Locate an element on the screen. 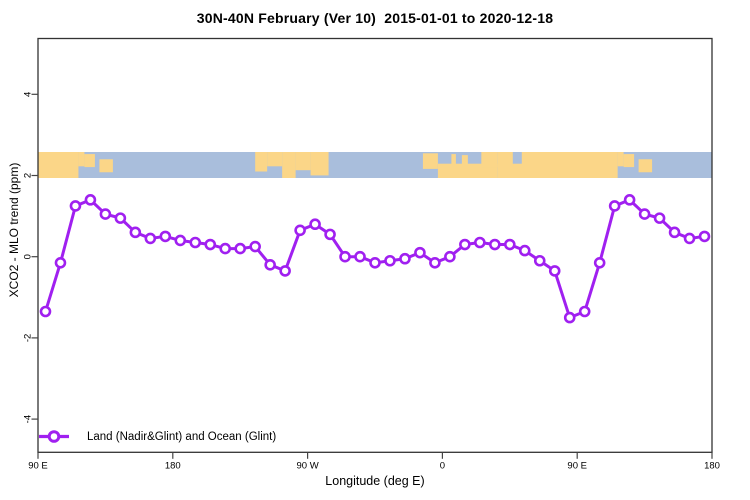 This screenshot has width=750, height=500. x-axis-title: Longitude (deg E) is located at coordinates (375, 481).